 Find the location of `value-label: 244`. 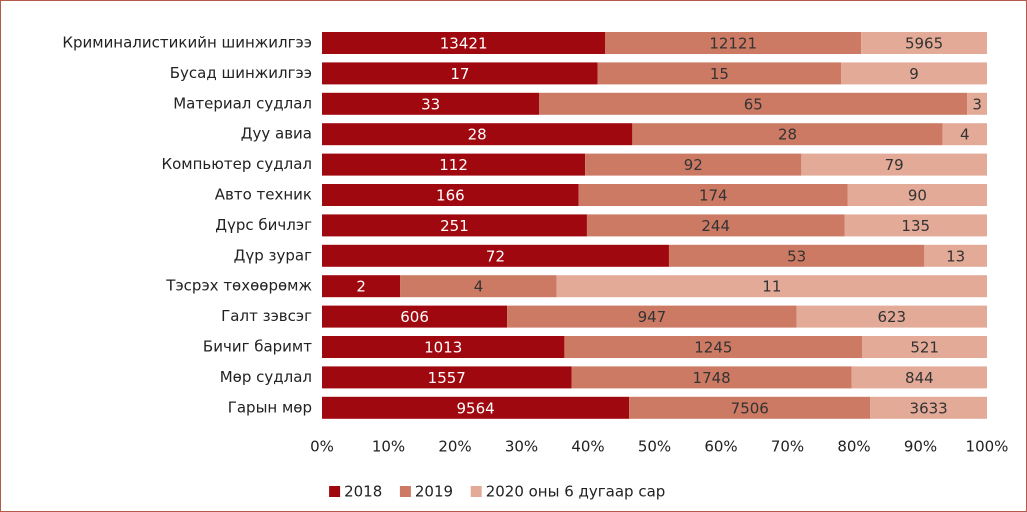

value-label: 244 is located at coordinates (715, 226).